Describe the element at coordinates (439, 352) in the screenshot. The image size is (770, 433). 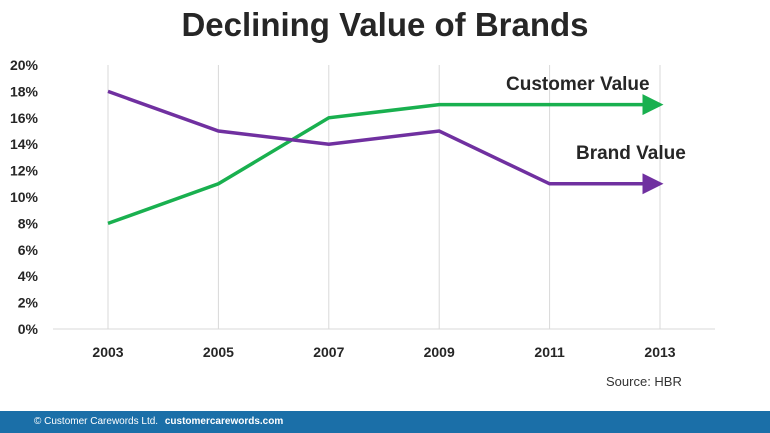
I see `x-tick-label: 2009` at that location.